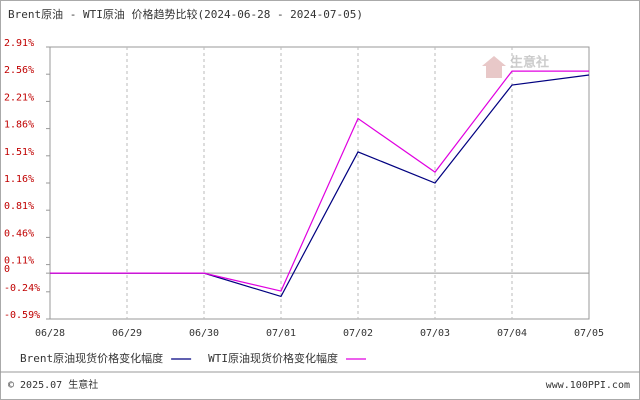 Image resolution: width=640 pixels, height=400 pixels. What do you see at coordinates (19, 179) in the screenshot?
I see `y-tick-label: 1.16%` at bounding box center [19, 179].